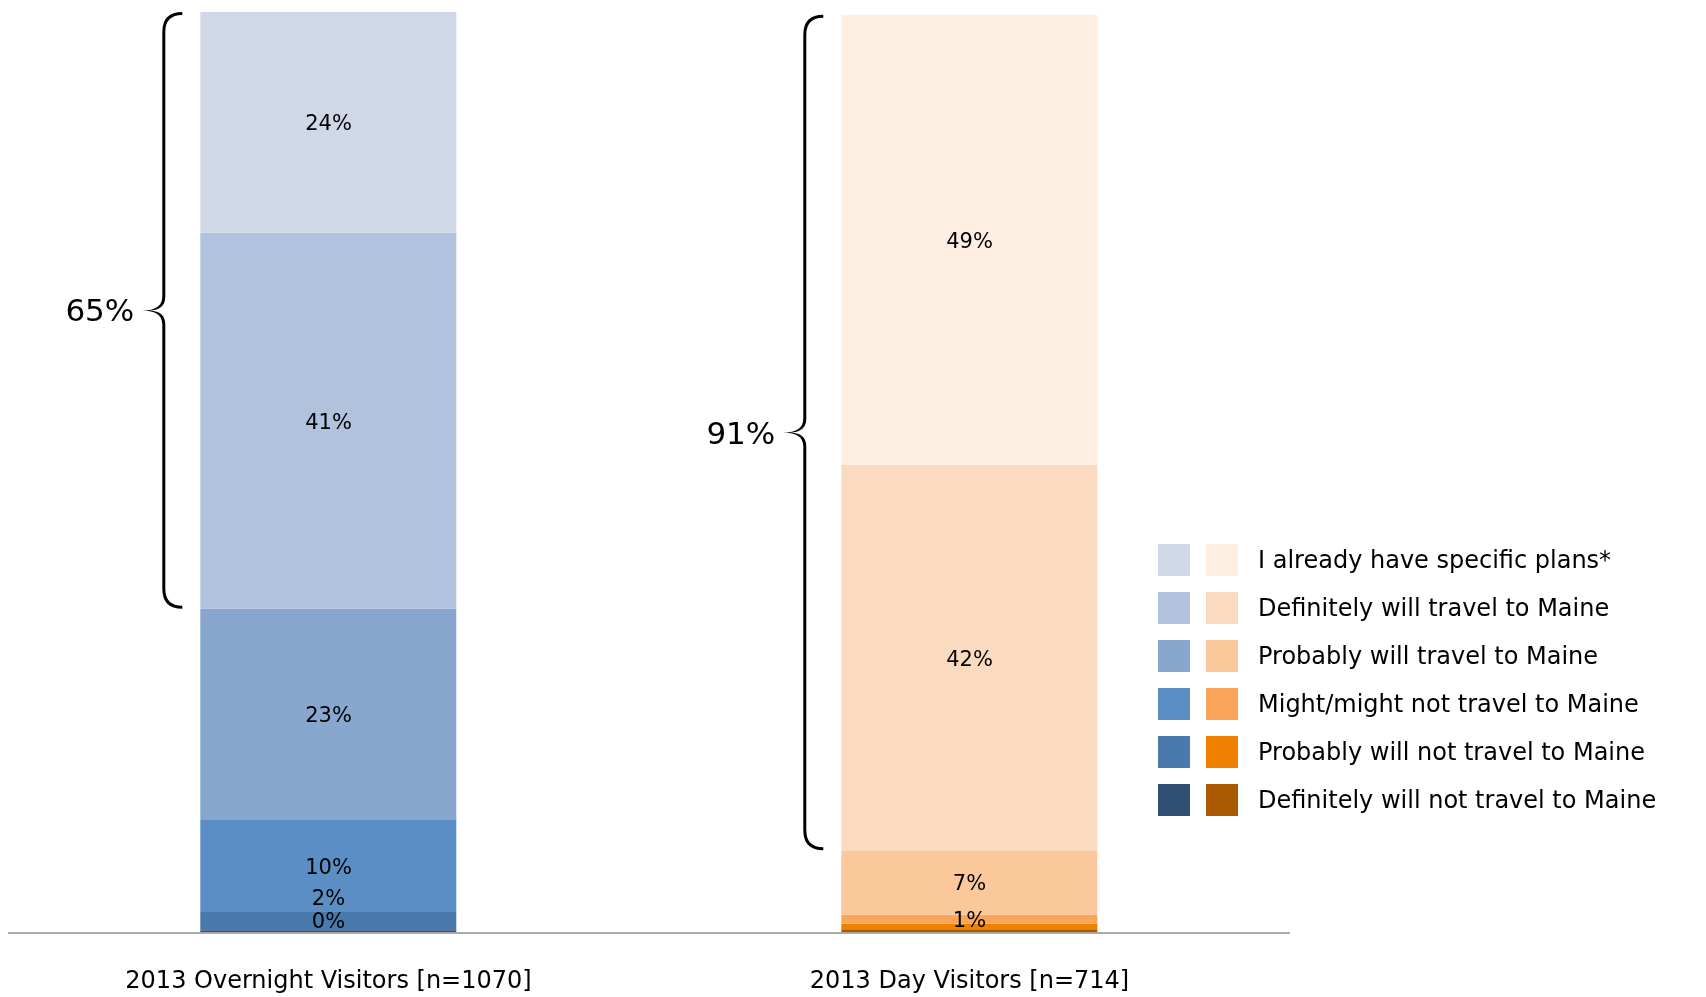 The width and height of the screenshot is (1706, 997). What do you see at coordinates (1448, 704) in the screenshot?
I see `legend-label: Might/might not travel to Maine` at bounding box center [1448, 704].